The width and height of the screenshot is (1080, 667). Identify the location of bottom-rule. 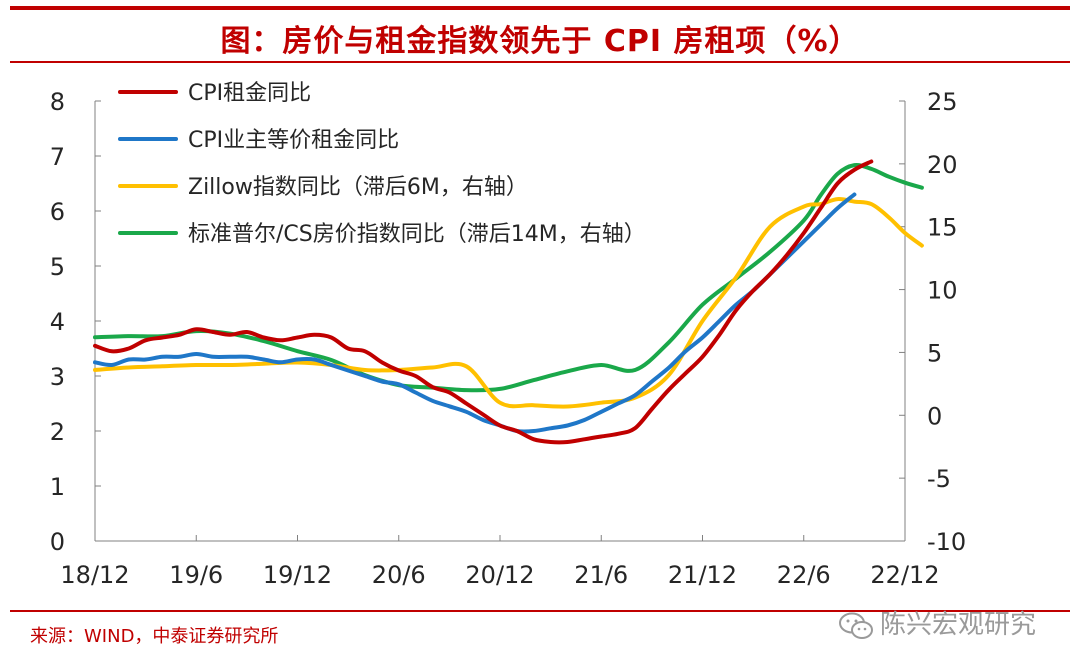
(540, 611).